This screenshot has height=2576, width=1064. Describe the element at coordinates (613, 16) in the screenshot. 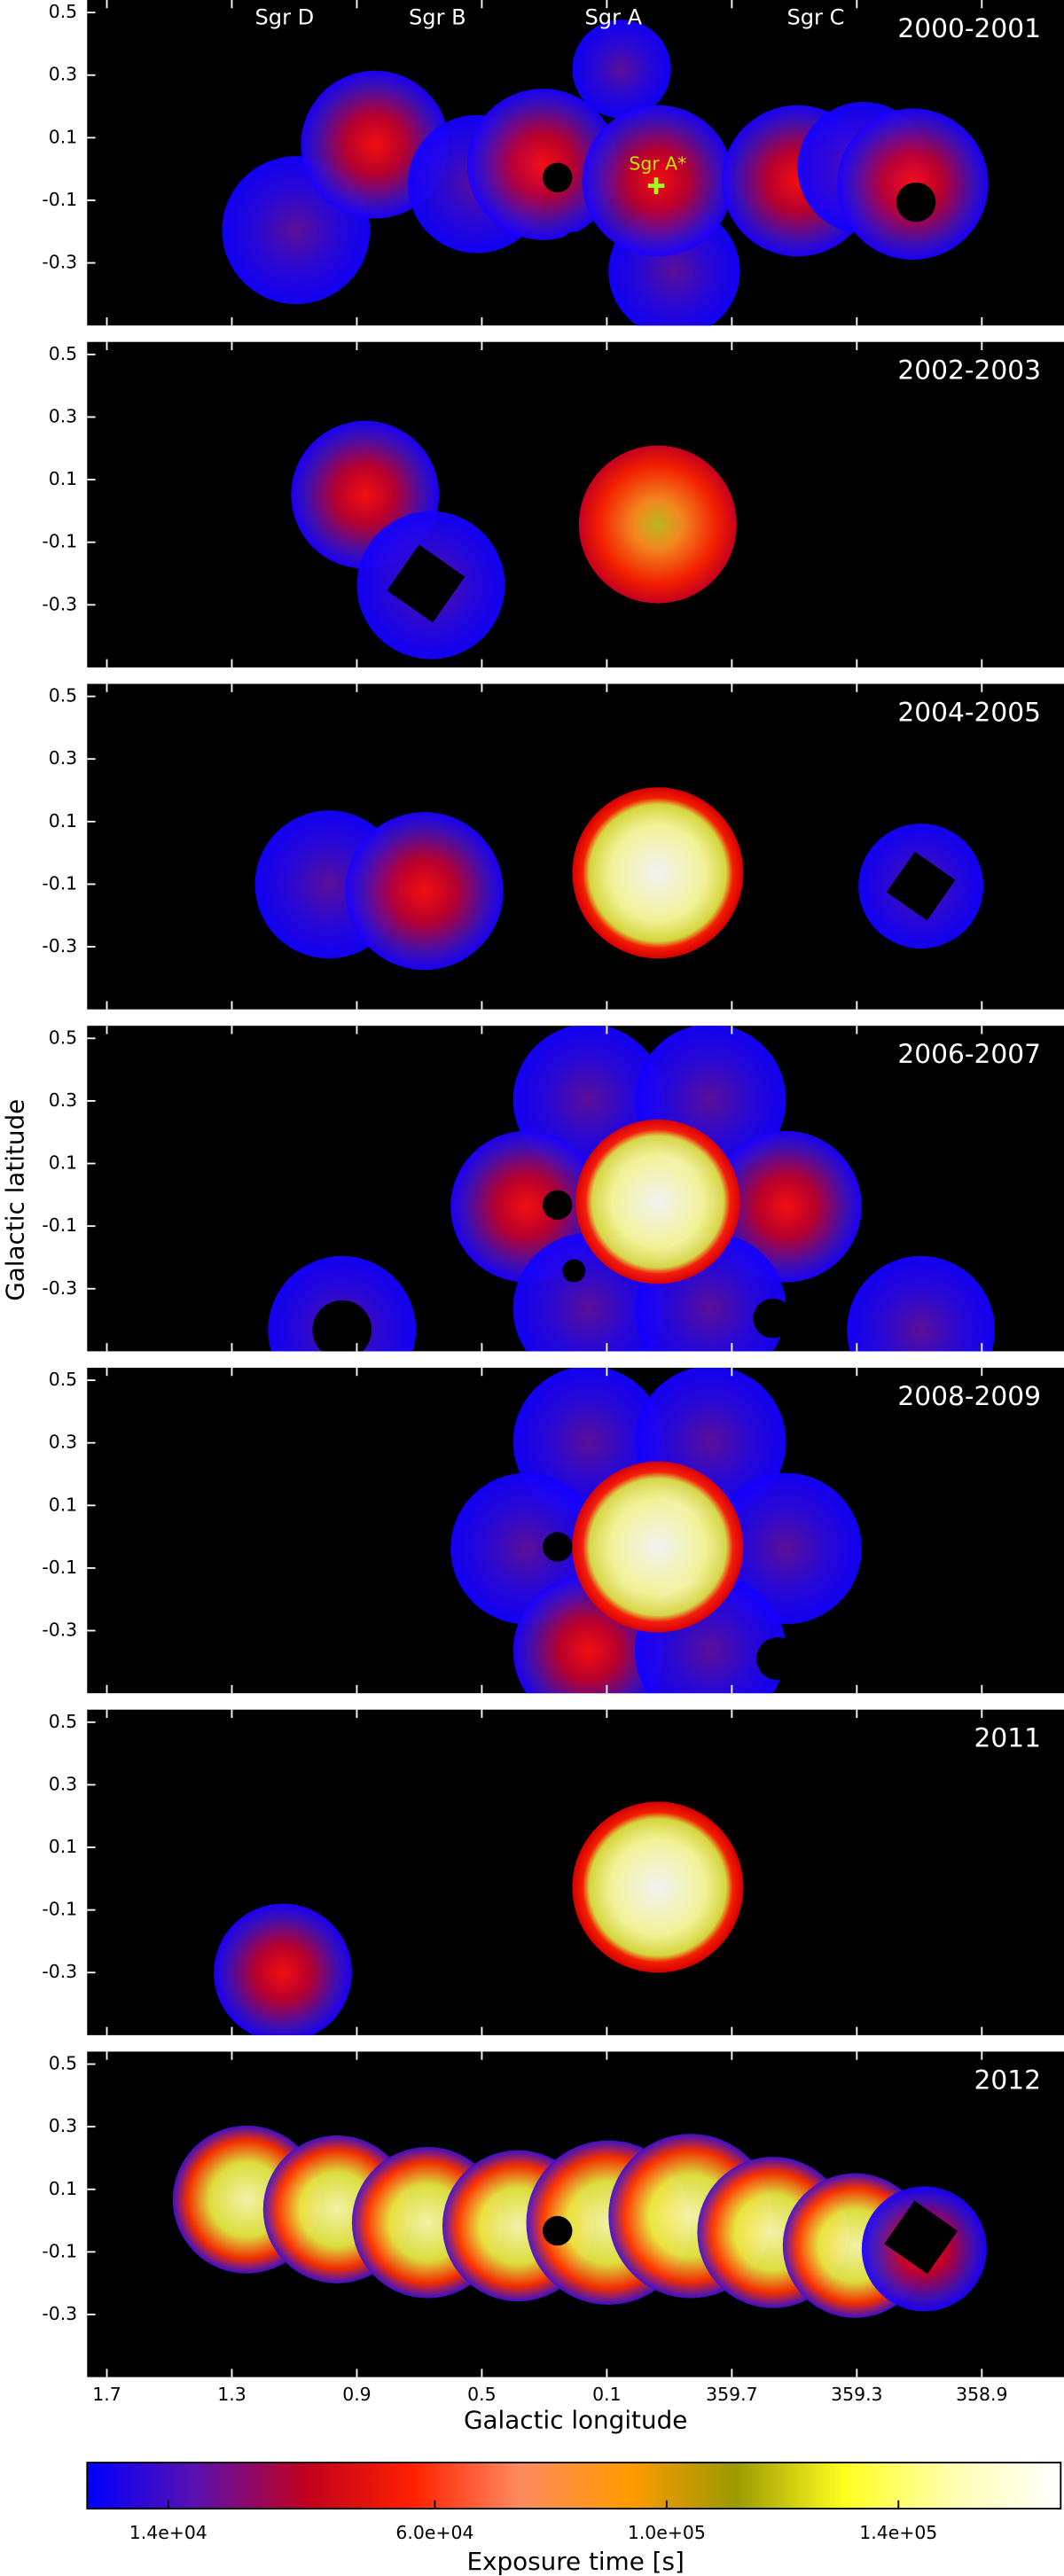

I see `region-label: Sgr A` at that location.